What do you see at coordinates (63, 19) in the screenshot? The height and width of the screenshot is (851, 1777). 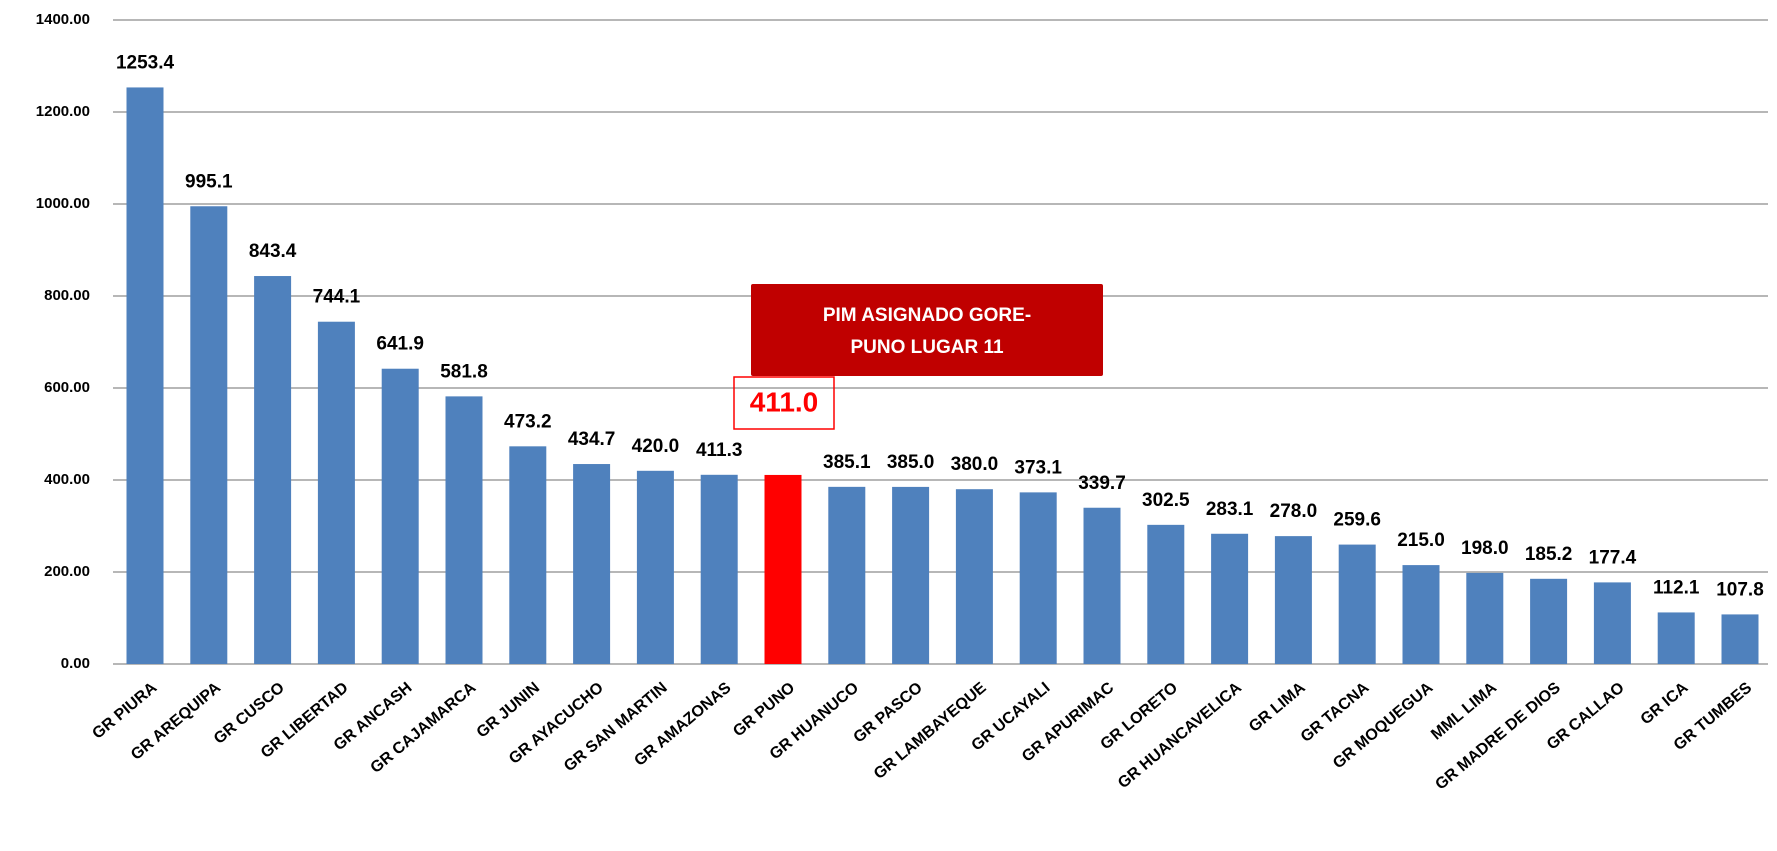 I see `y-tick-label: 1400.00` at bounding box center [63, 19].